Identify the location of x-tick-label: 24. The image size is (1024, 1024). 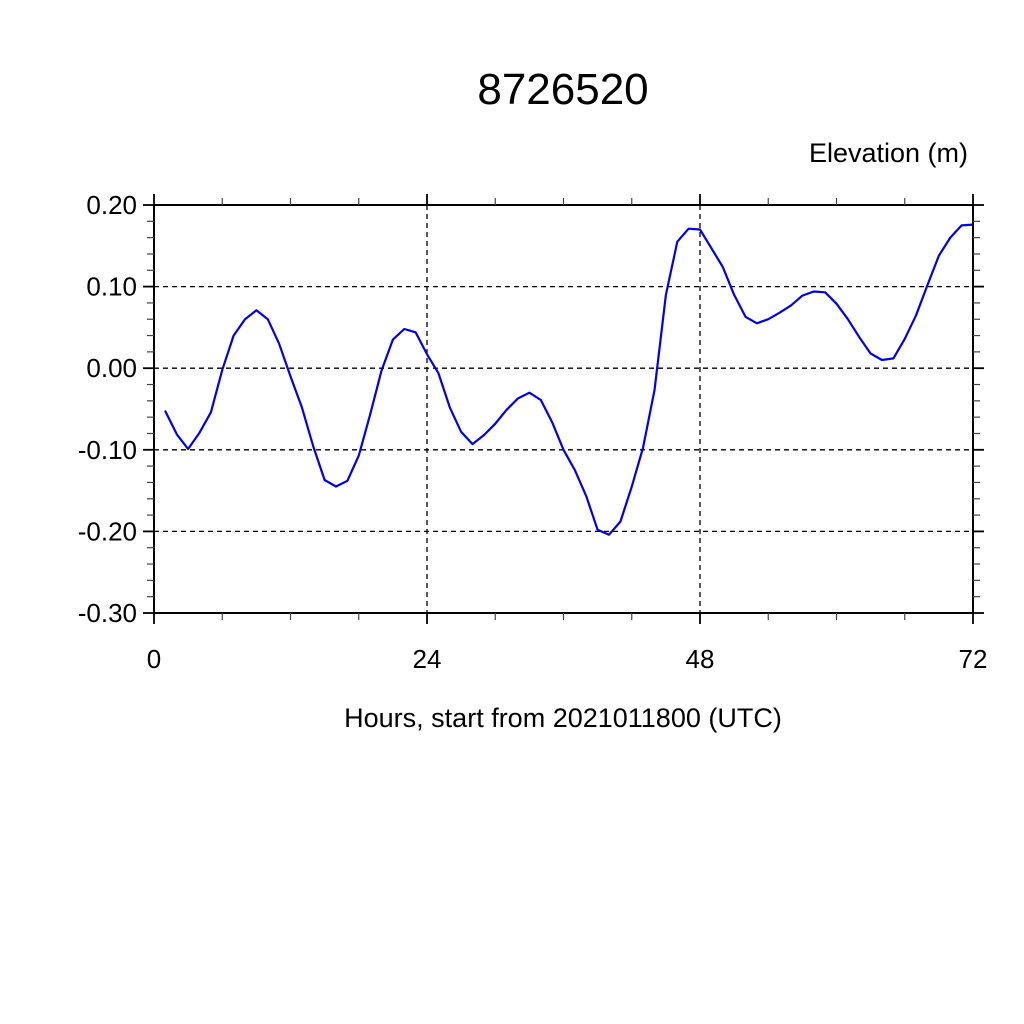
(427, 659).